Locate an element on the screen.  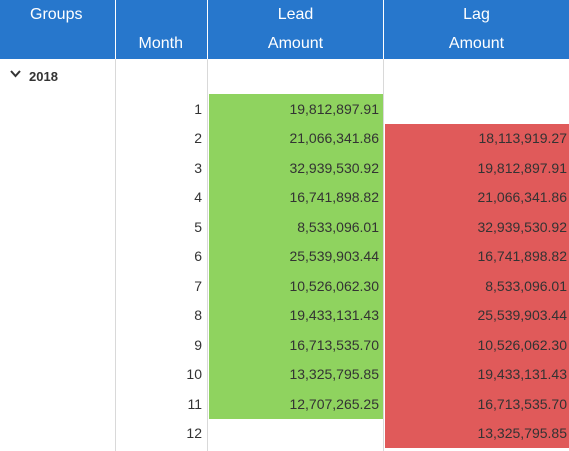
month-cell: 1 is located at coordinates (198, 108).